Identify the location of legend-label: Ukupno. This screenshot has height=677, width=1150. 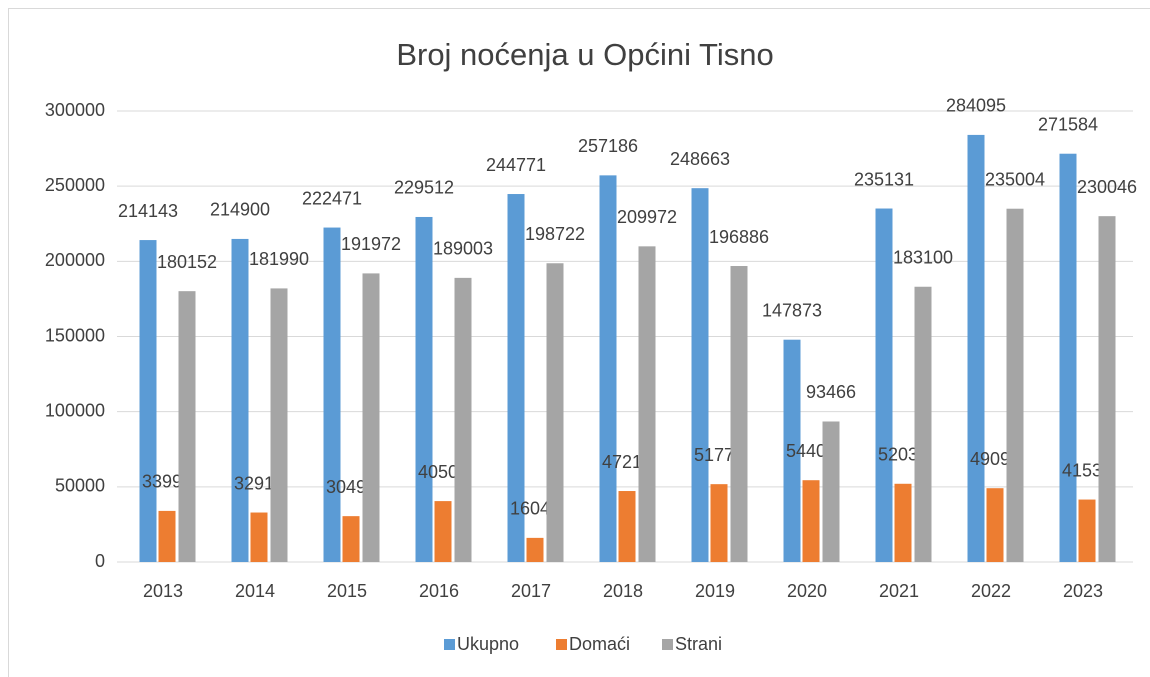
(488, 644).